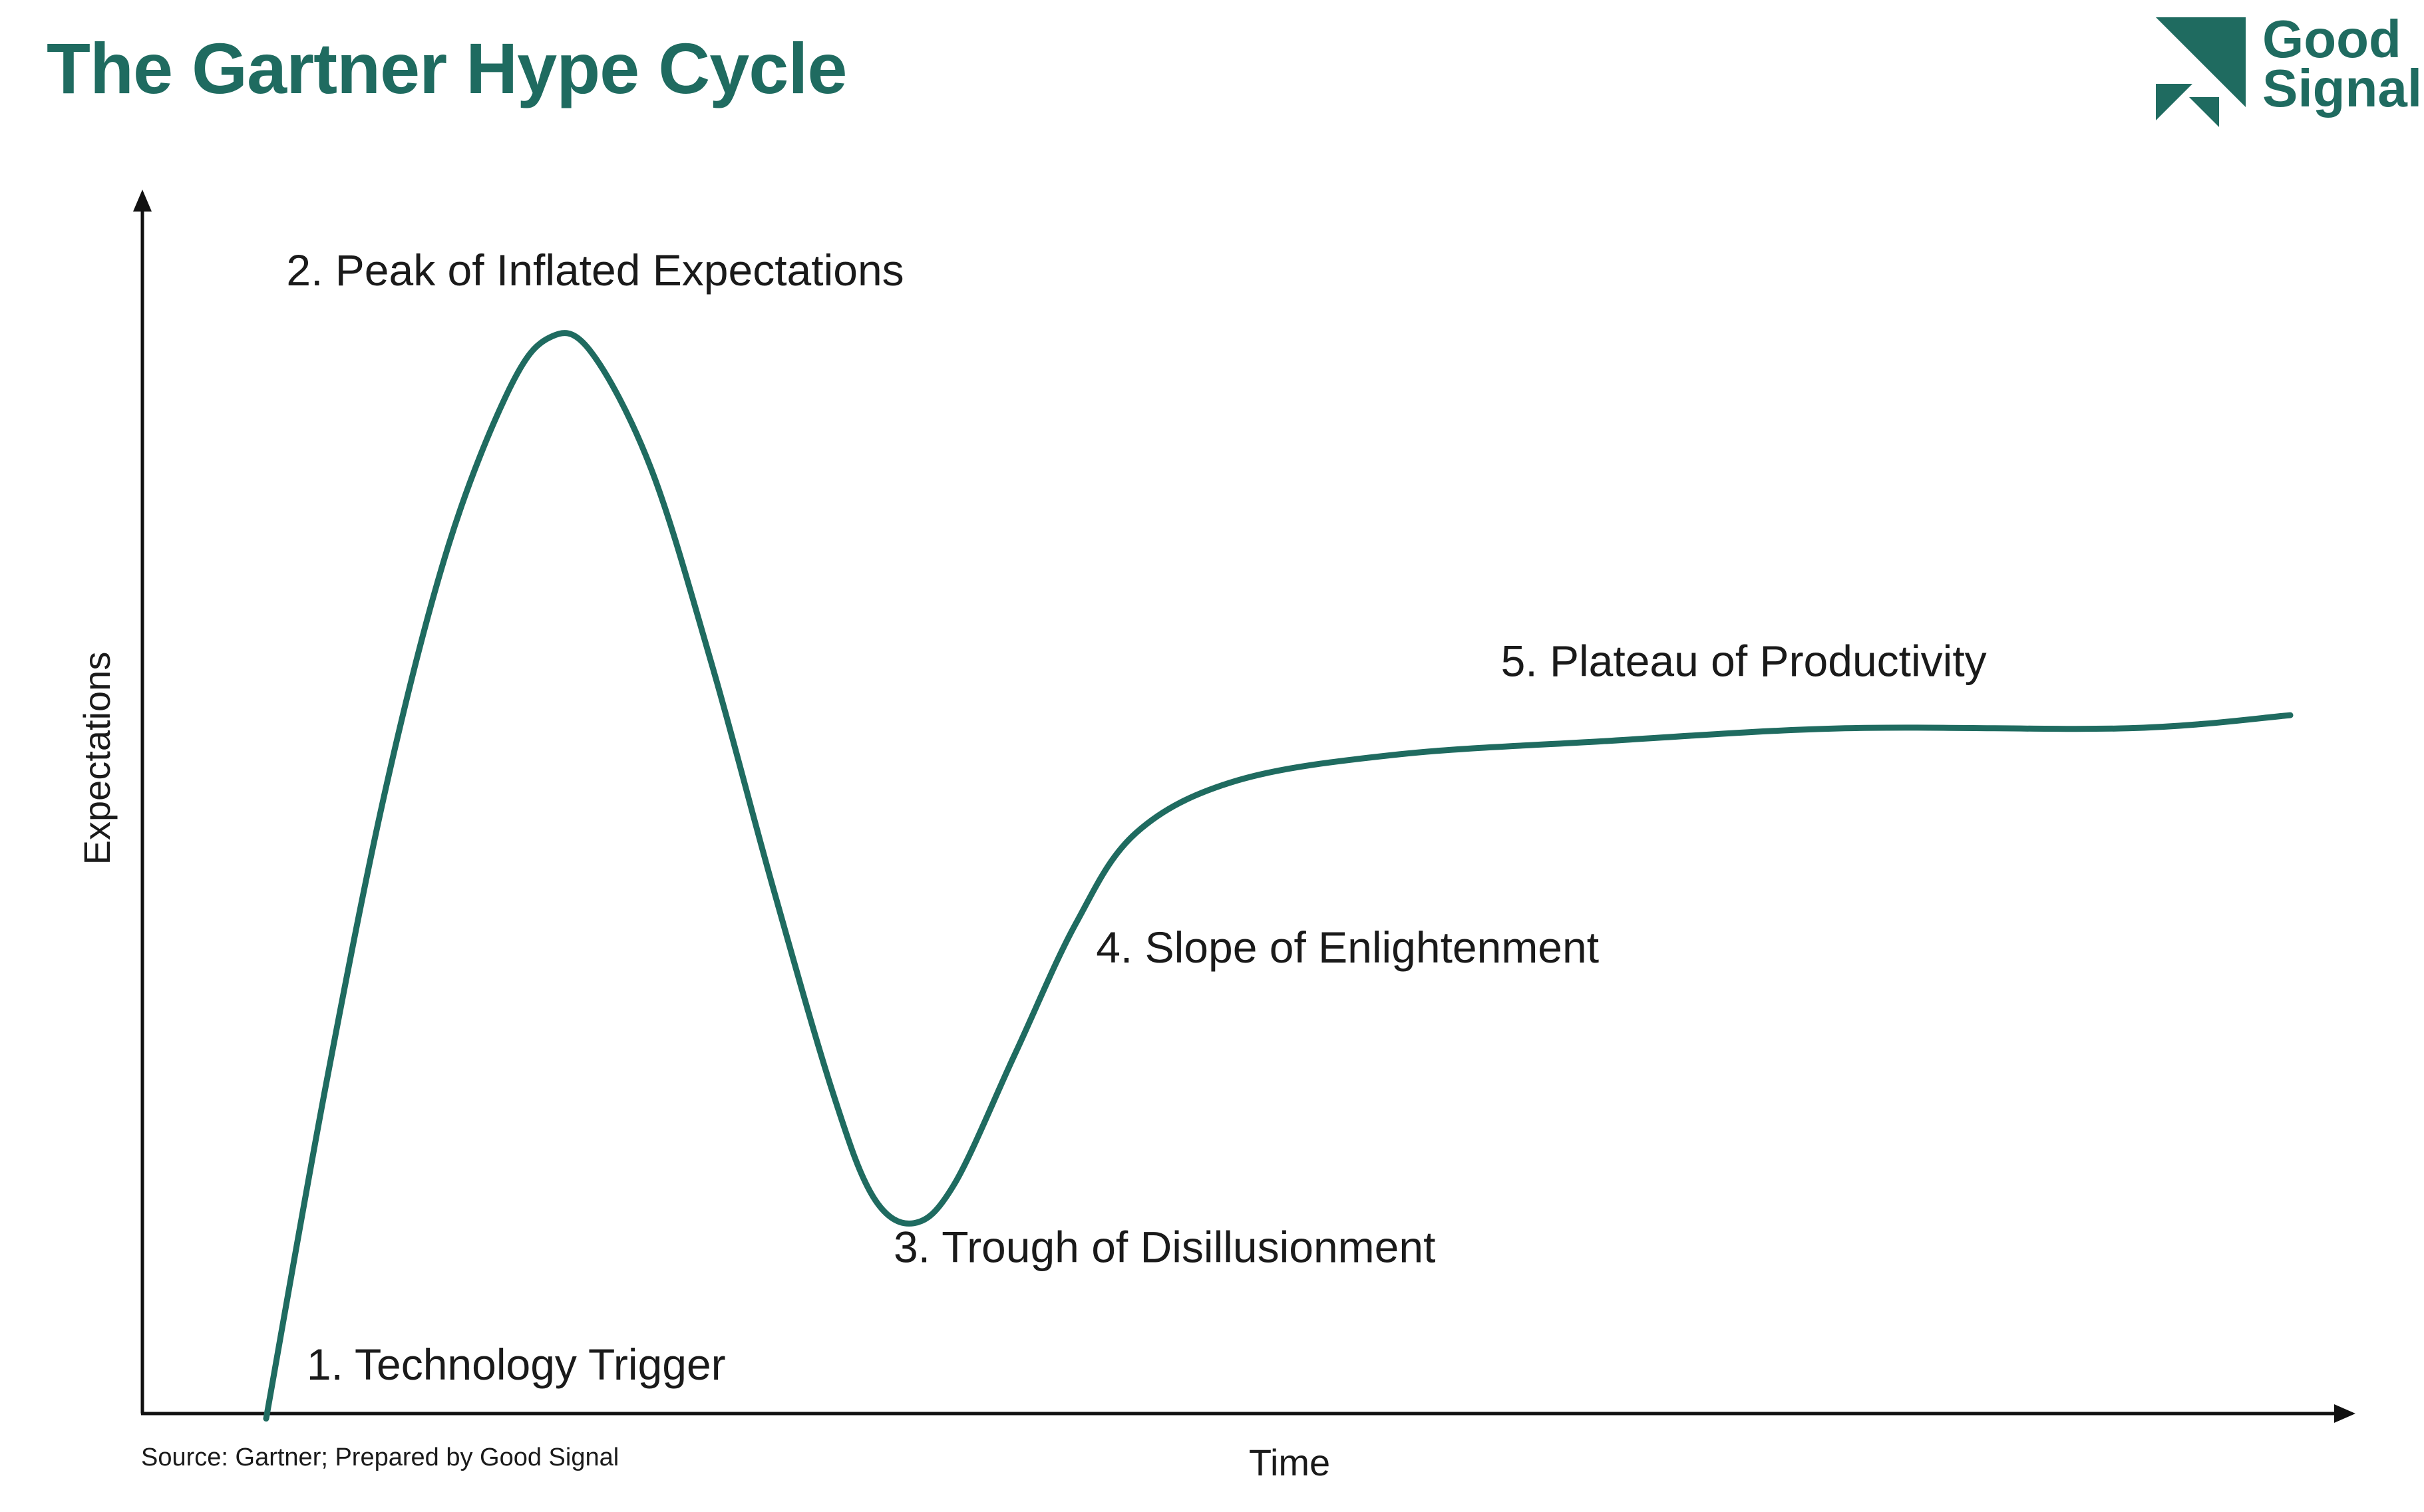 This screenshot has width=2424, height=1512. What do you see at coordinates (1347, 947) in the screenshot?
I see `phase-label-4: 4. Slope of Enlightenment` at bounding box center [1347, 947].